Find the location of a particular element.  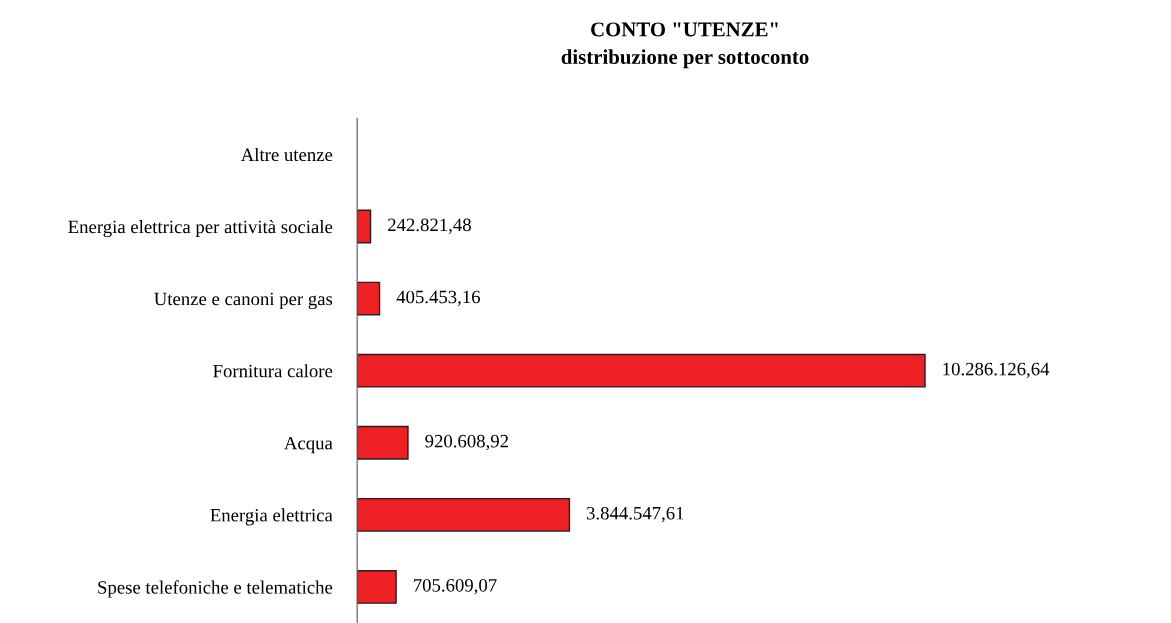

y-tick-label: Energia elettrica per attività sociale is located at coordinates (200, 228).